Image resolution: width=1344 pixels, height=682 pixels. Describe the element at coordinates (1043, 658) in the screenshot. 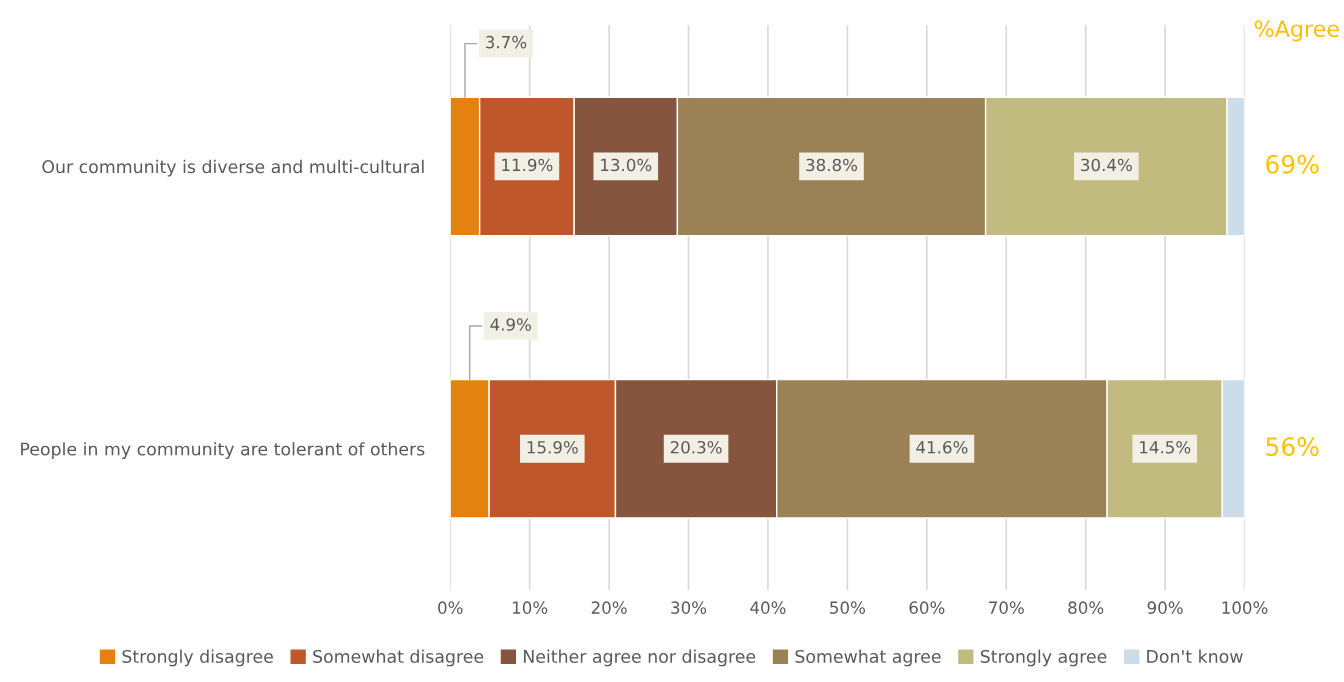

I see `legend-label: Strongly agree` at that location.